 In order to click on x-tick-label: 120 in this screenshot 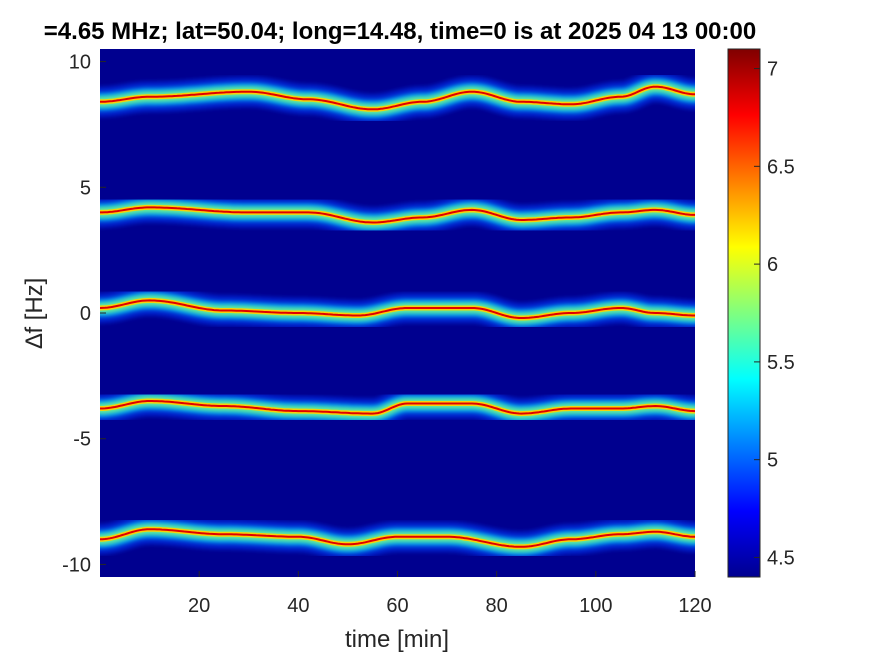, I will do `click(694, 606)`.